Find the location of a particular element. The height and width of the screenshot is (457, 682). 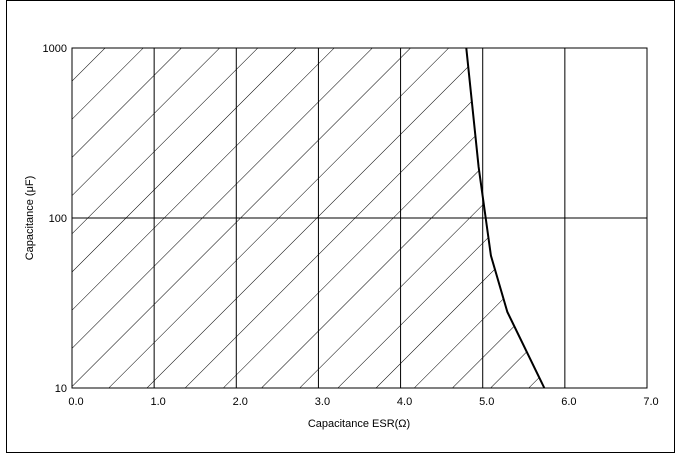

x-tick-label: 7.0 is located at coordinates (650, 402).